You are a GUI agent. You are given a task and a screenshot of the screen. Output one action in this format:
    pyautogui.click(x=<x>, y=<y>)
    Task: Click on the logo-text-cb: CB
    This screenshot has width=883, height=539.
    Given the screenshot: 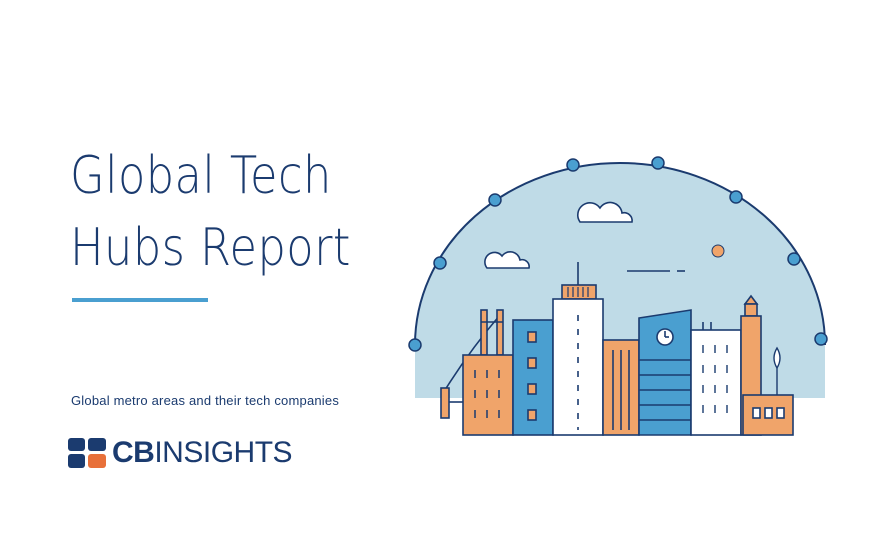 What is the action you would take?
    pyautogui.click(x=133, y=452)
    